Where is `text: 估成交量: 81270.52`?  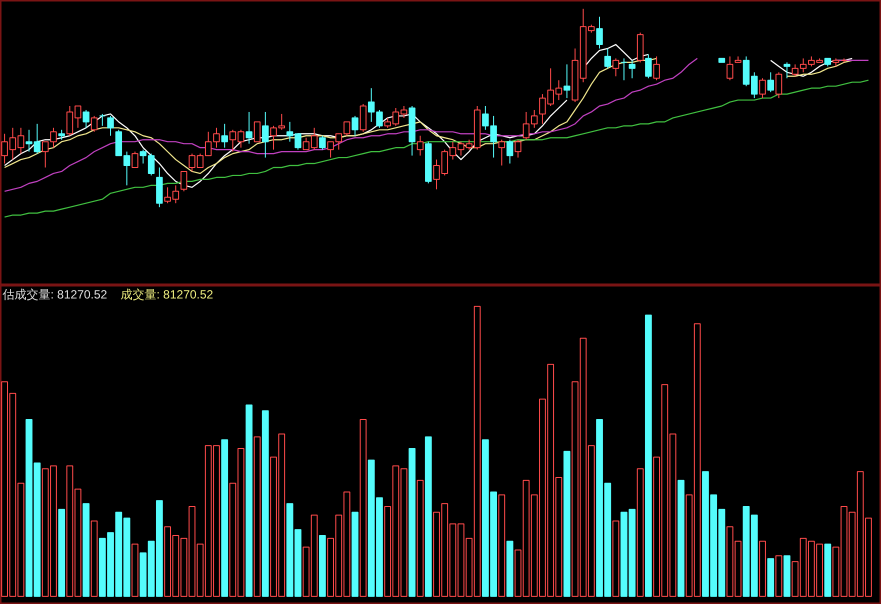
text: 估成交量: 81270.52 is located at coordinates (55, 295).